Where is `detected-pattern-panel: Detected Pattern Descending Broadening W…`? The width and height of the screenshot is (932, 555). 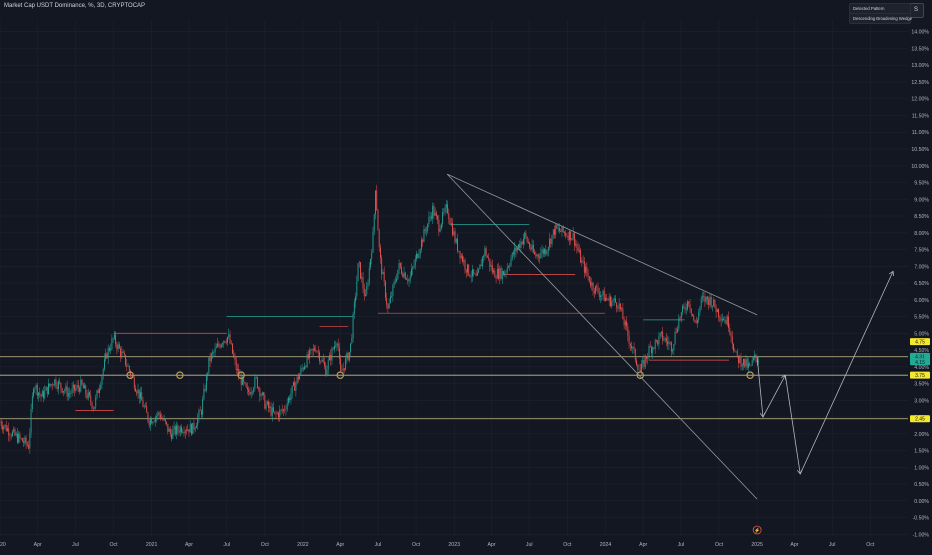 detected-pattern-panel: Detected Pattern Descending Broadening W… is located at coordinates (880, 13).